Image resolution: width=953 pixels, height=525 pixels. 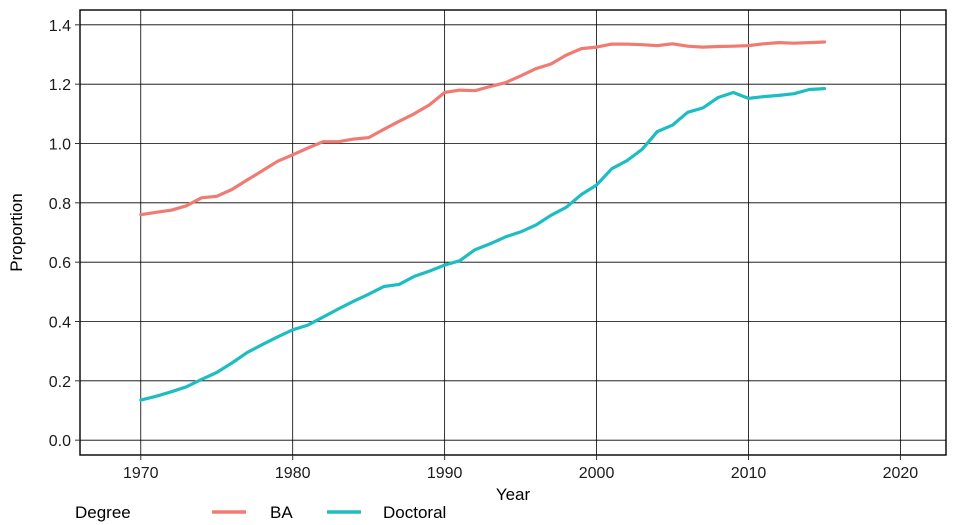 I want to click on x-tick-label: 2020, so click(x=901, y=473).